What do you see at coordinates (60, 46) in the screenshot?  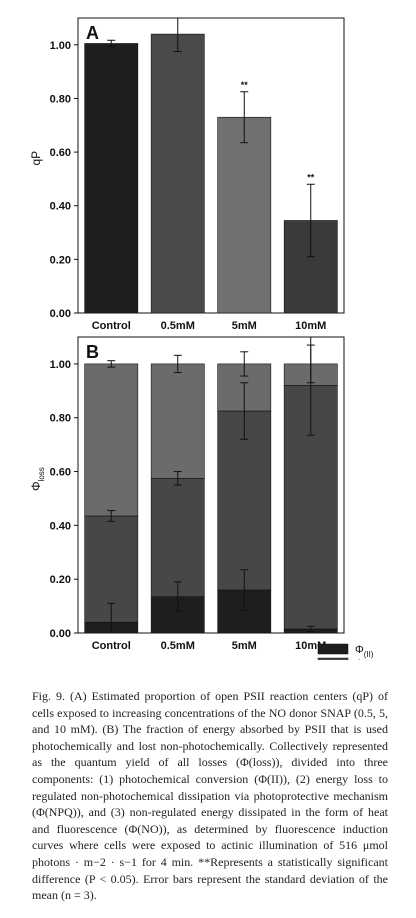 I see `a-ytick-label-5: 1.00` at bounding box center [60, 46].